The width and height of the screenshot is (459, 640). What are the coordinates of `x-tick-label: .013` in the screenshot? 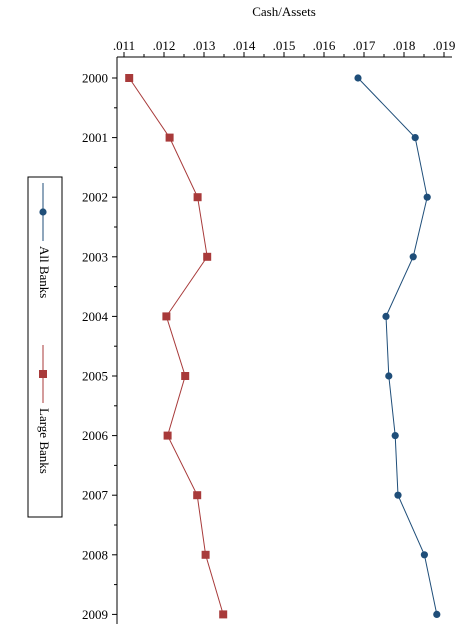 It's located at (204, 45).